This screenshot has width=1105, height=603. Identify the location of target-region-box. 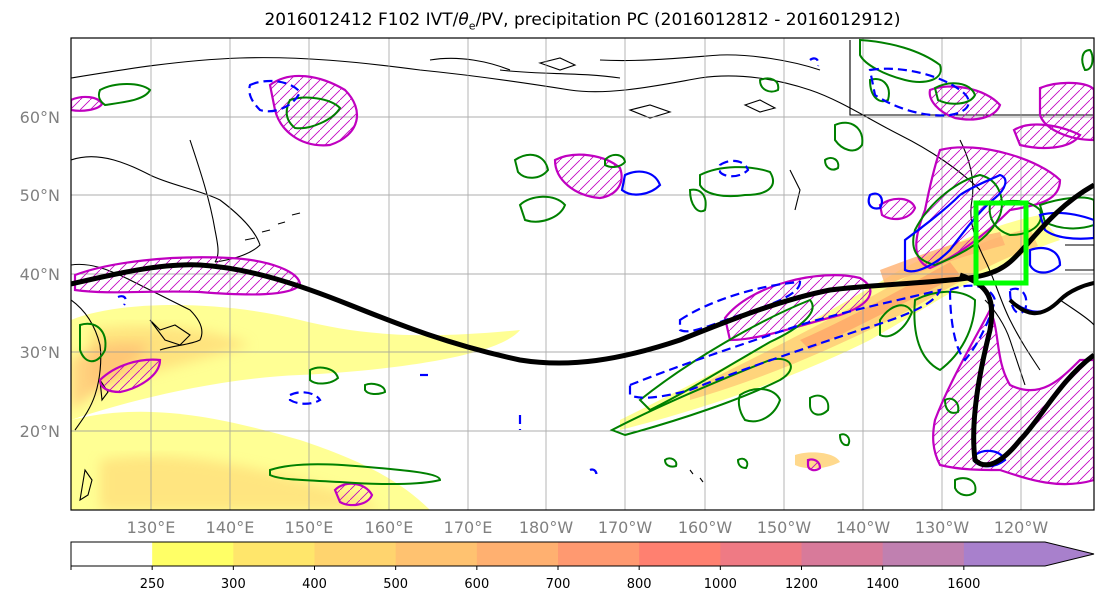
(1001, 243).